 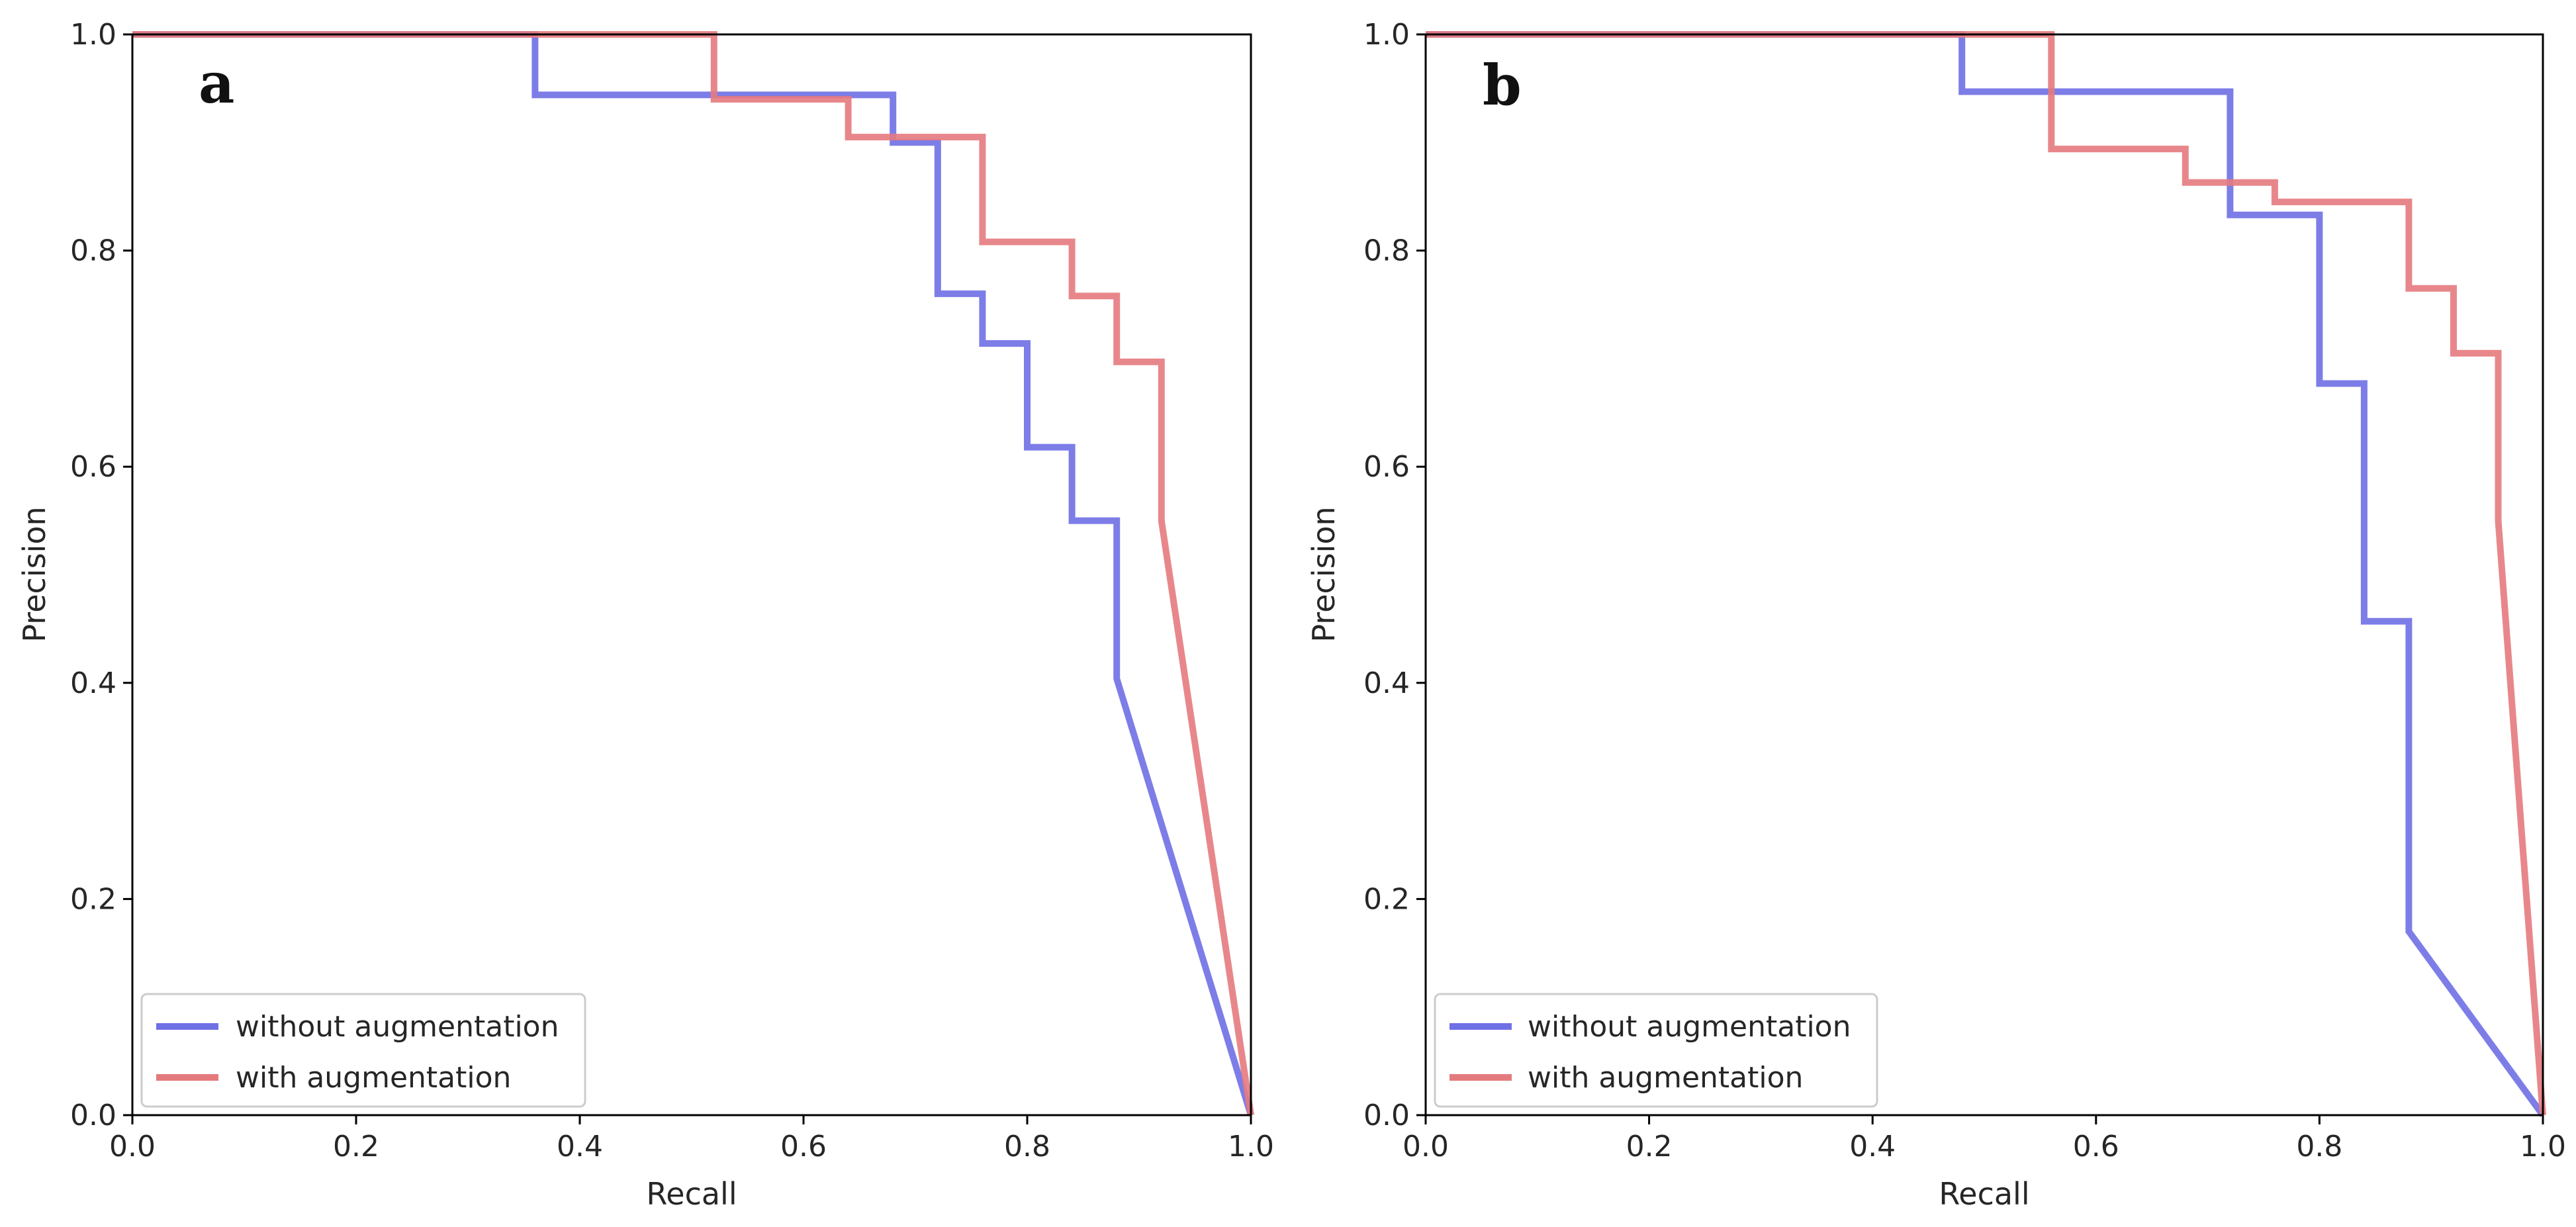 I want to click on legend-label-without-b: without augmentation, so click(x=1689, y=1027).